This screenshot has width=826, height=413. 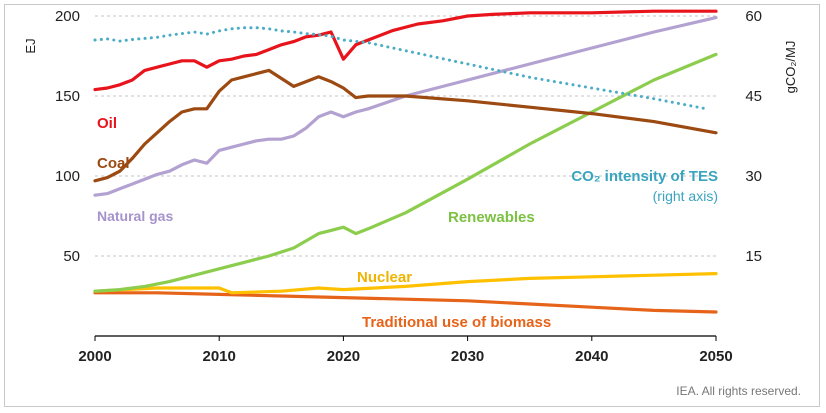 What do you see at coordinates (753, 136) in the screenshot?
I see `y-axis-right-ticks: 15 30 45 60` at bounding box center [753, 136].